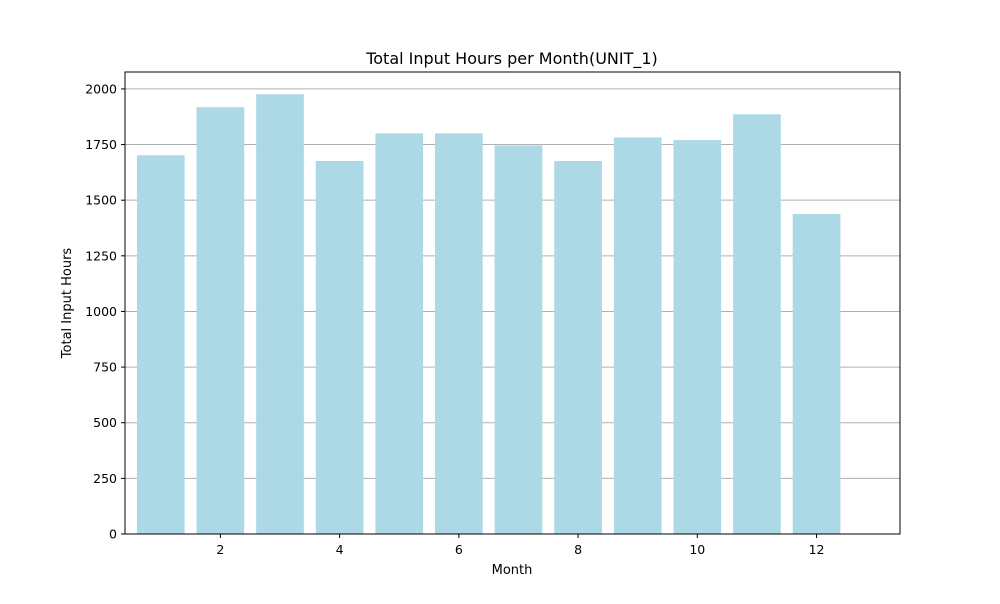  I want to click on x-tick-label: 8, so click(578, 549).